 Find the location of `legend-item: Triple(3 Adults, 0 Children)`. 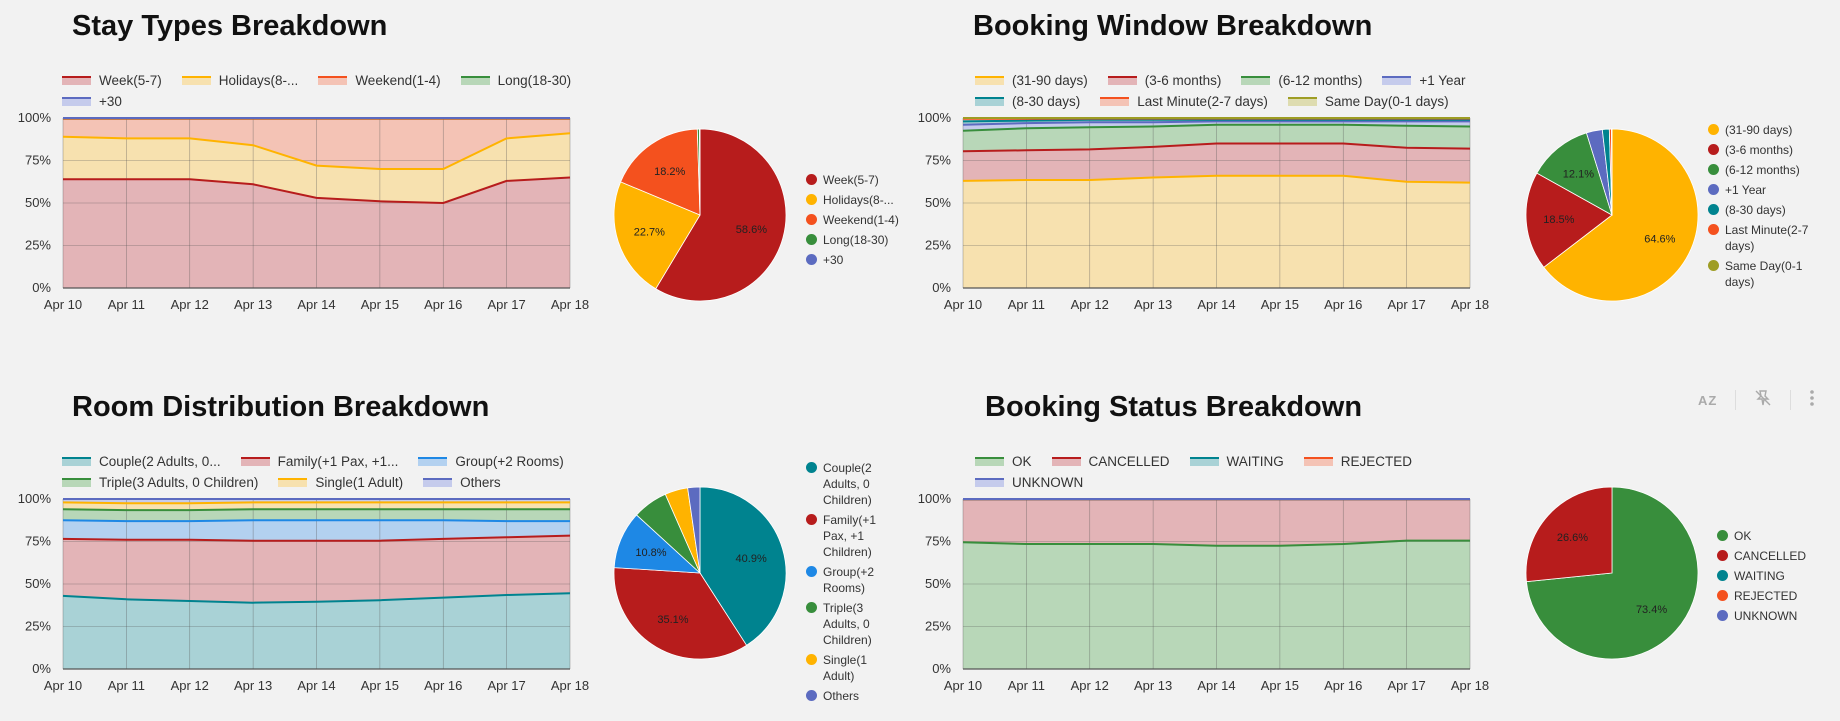

legend-item: Triple(3 Adults, 0 Children) is located at coordinates (160, 482).